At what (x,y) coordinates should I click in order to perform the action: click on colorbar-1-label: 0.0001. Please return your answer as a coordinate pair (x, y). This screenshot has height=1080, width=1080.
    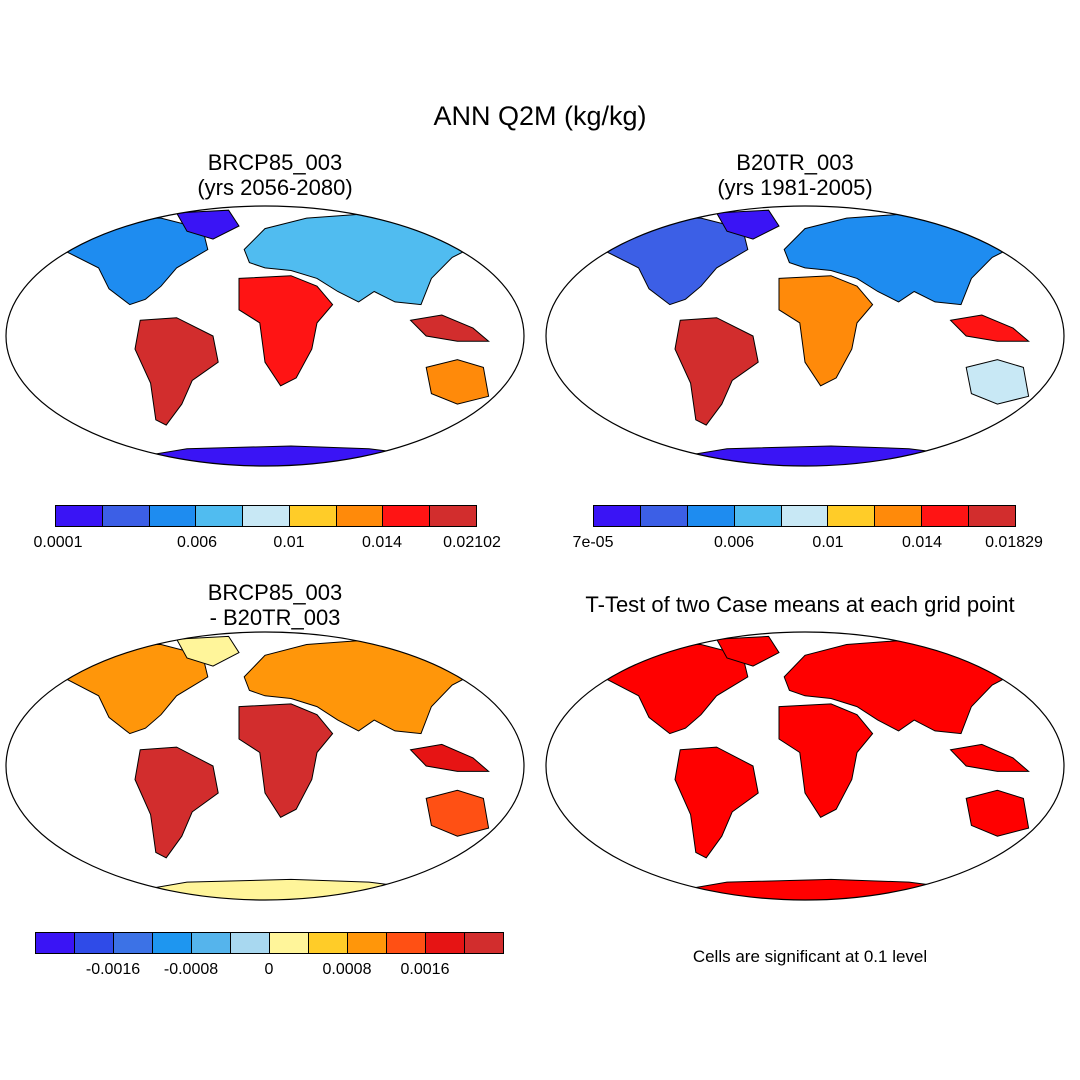
    Looking at the image, I should click on (58, 542).